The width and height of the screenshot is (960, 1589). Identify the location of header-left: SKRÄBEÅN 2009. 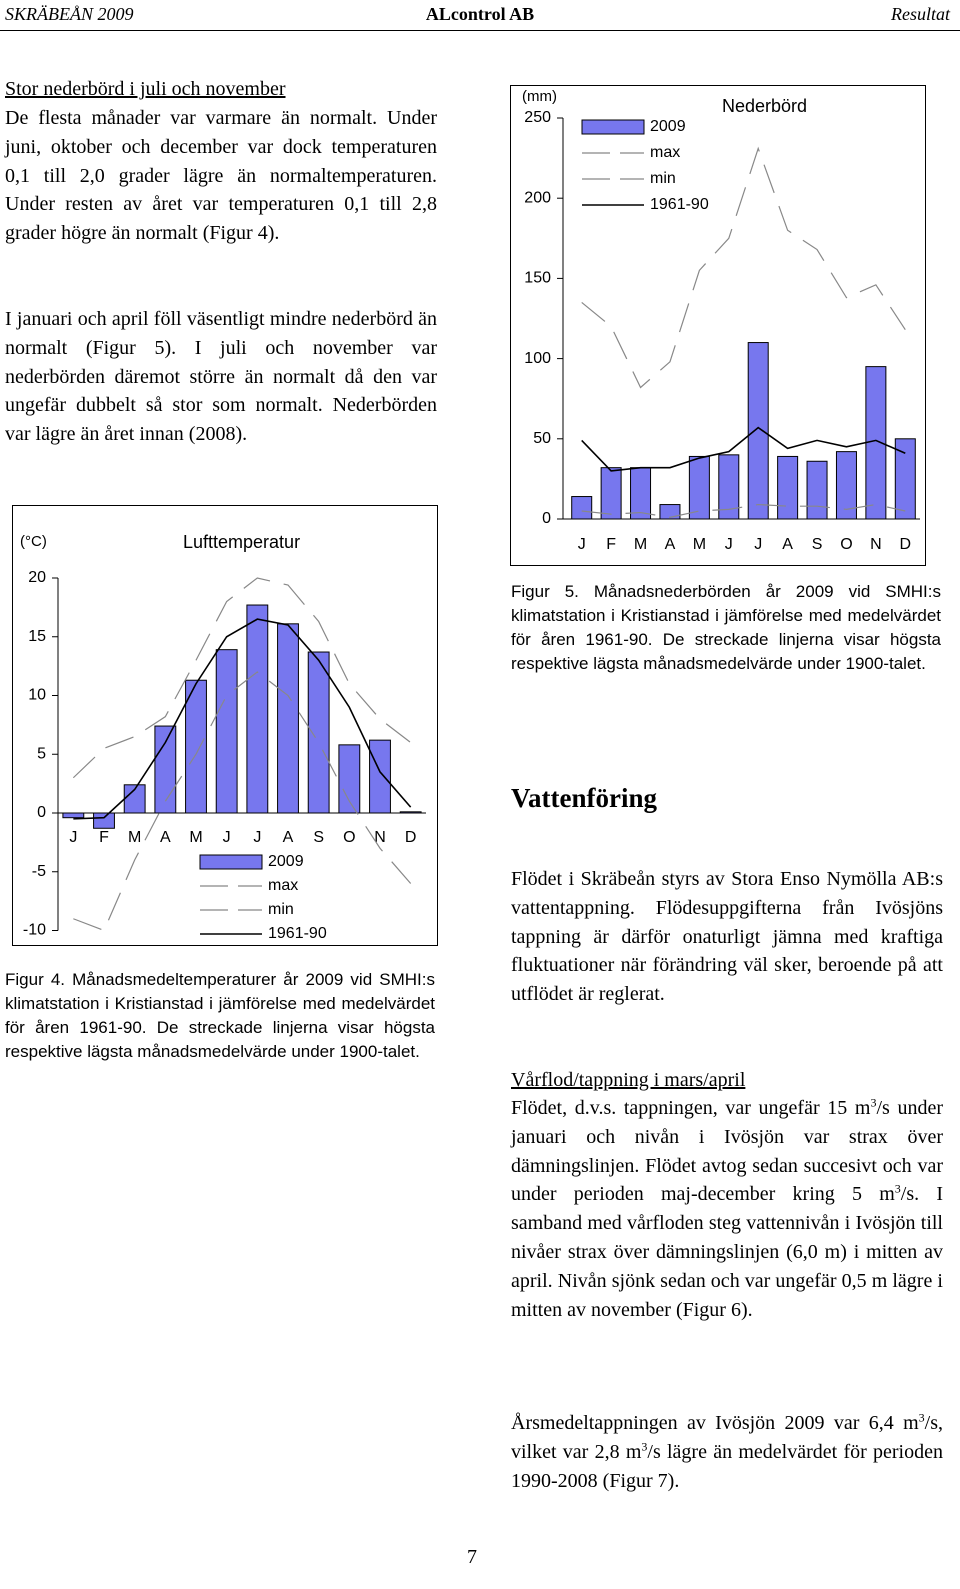
(69, 14).